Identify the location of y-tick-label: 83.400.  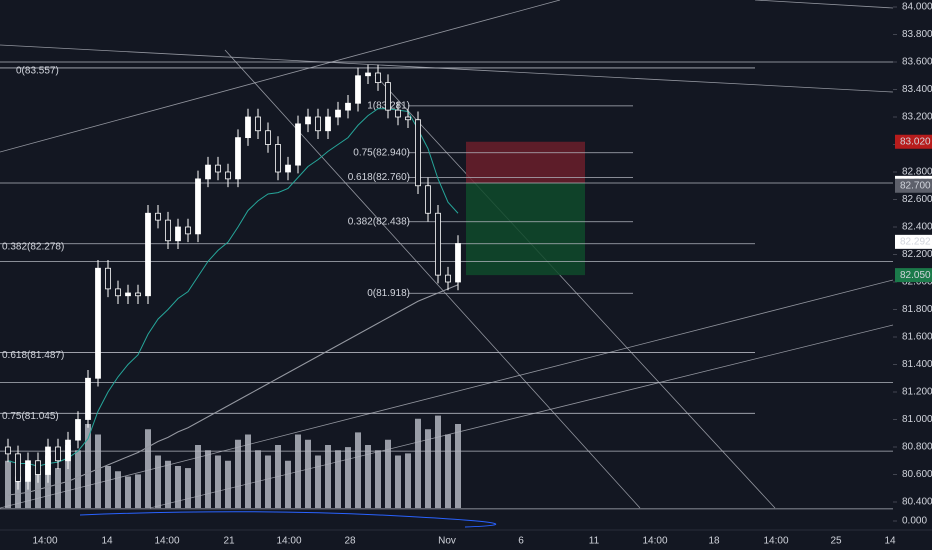
(917, 89).